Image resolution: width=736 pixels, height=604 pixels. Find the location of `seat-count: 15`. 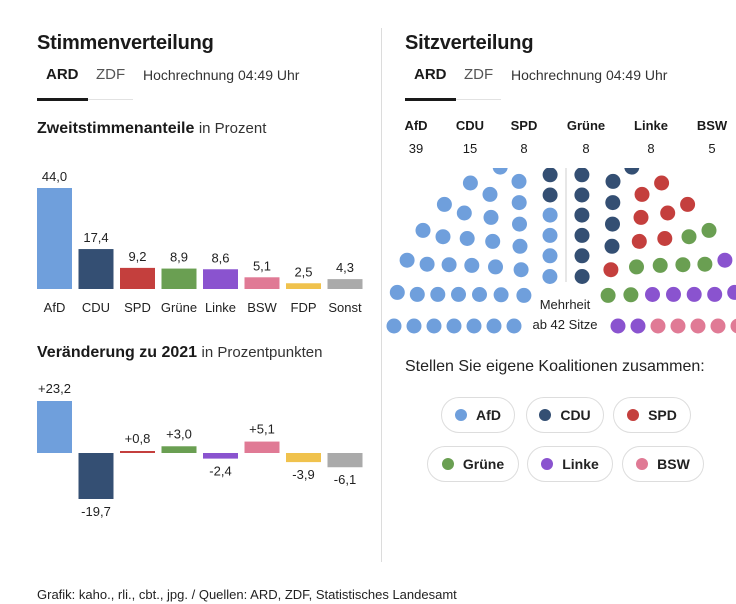

seat-count: 15 is located at coordinates (470, 148).